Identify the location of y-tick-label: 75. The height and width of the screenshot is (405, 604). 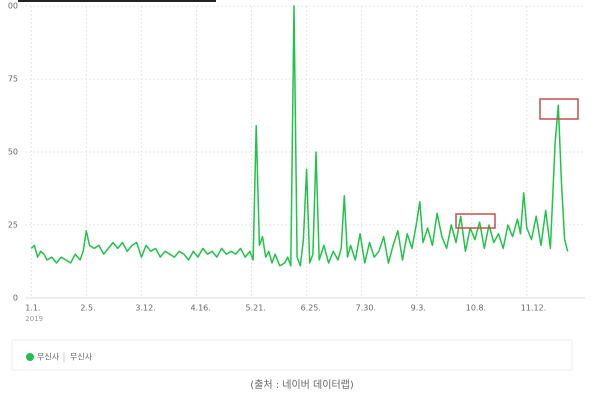
(13, 79).